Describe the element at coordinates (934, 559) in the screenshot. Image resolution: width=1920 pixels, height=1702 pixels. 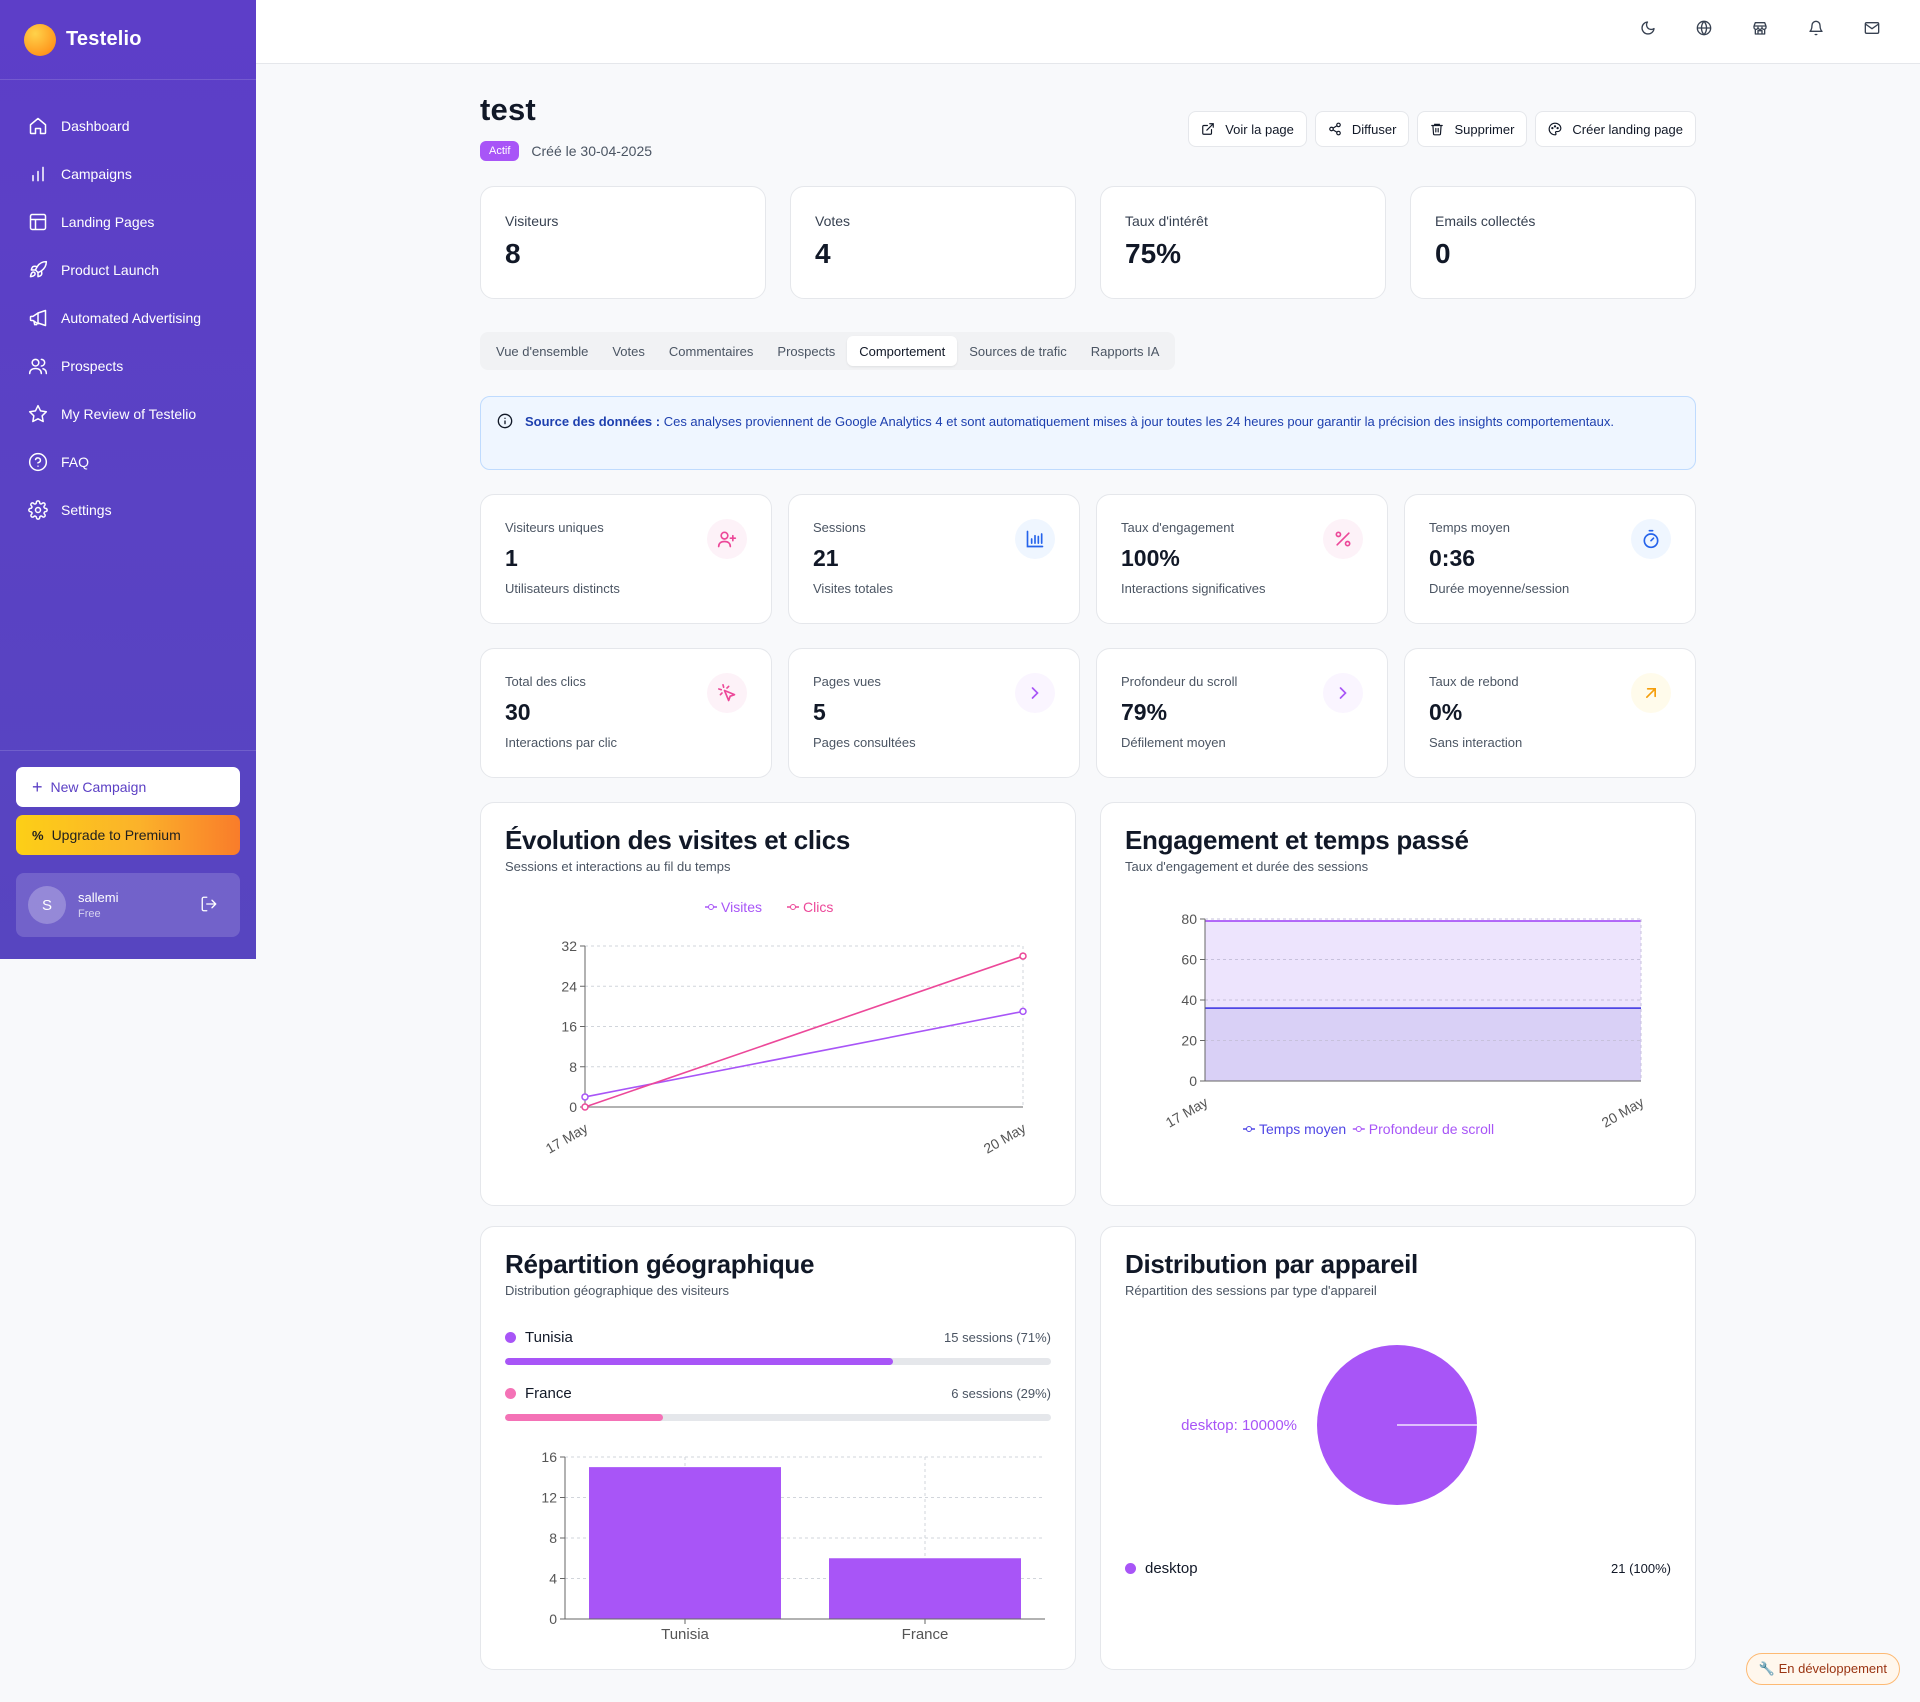
I see `metric-card-sessions: Sessions 21 Visites totales` at that location.